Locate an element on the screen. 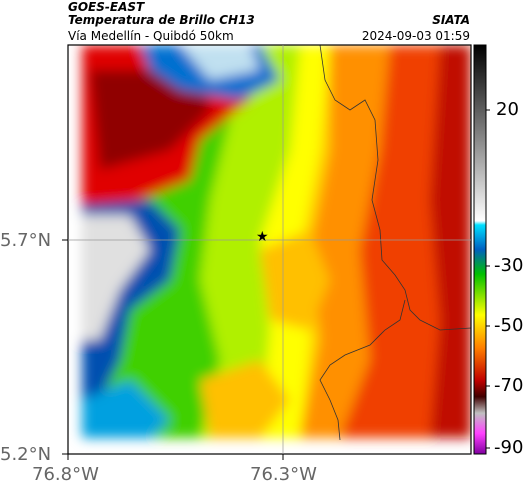  colorbar-label-minus30: -30 is located at coordinates (509, 265).